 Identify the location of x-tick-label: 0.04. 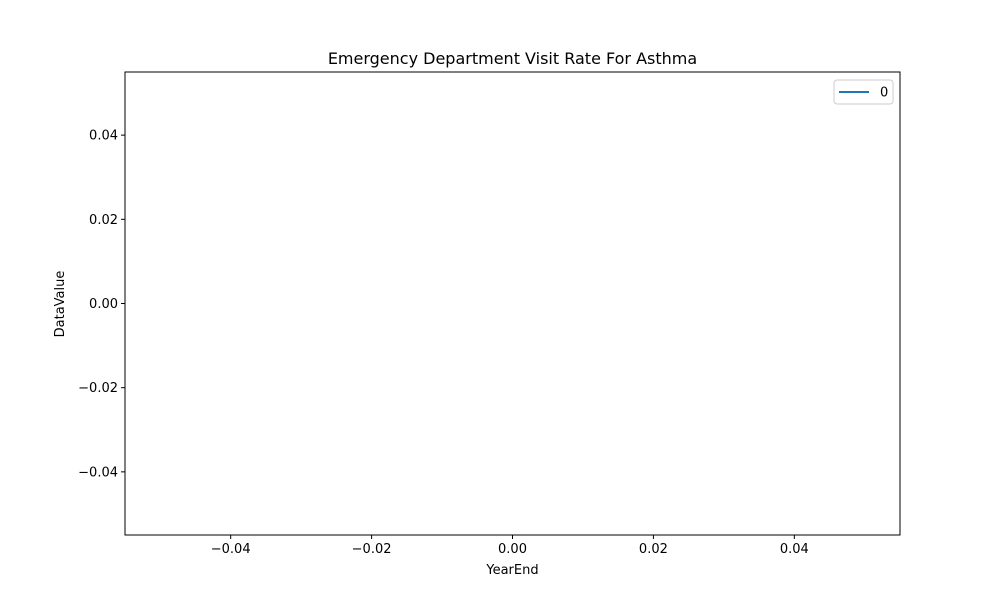
(794, 549).